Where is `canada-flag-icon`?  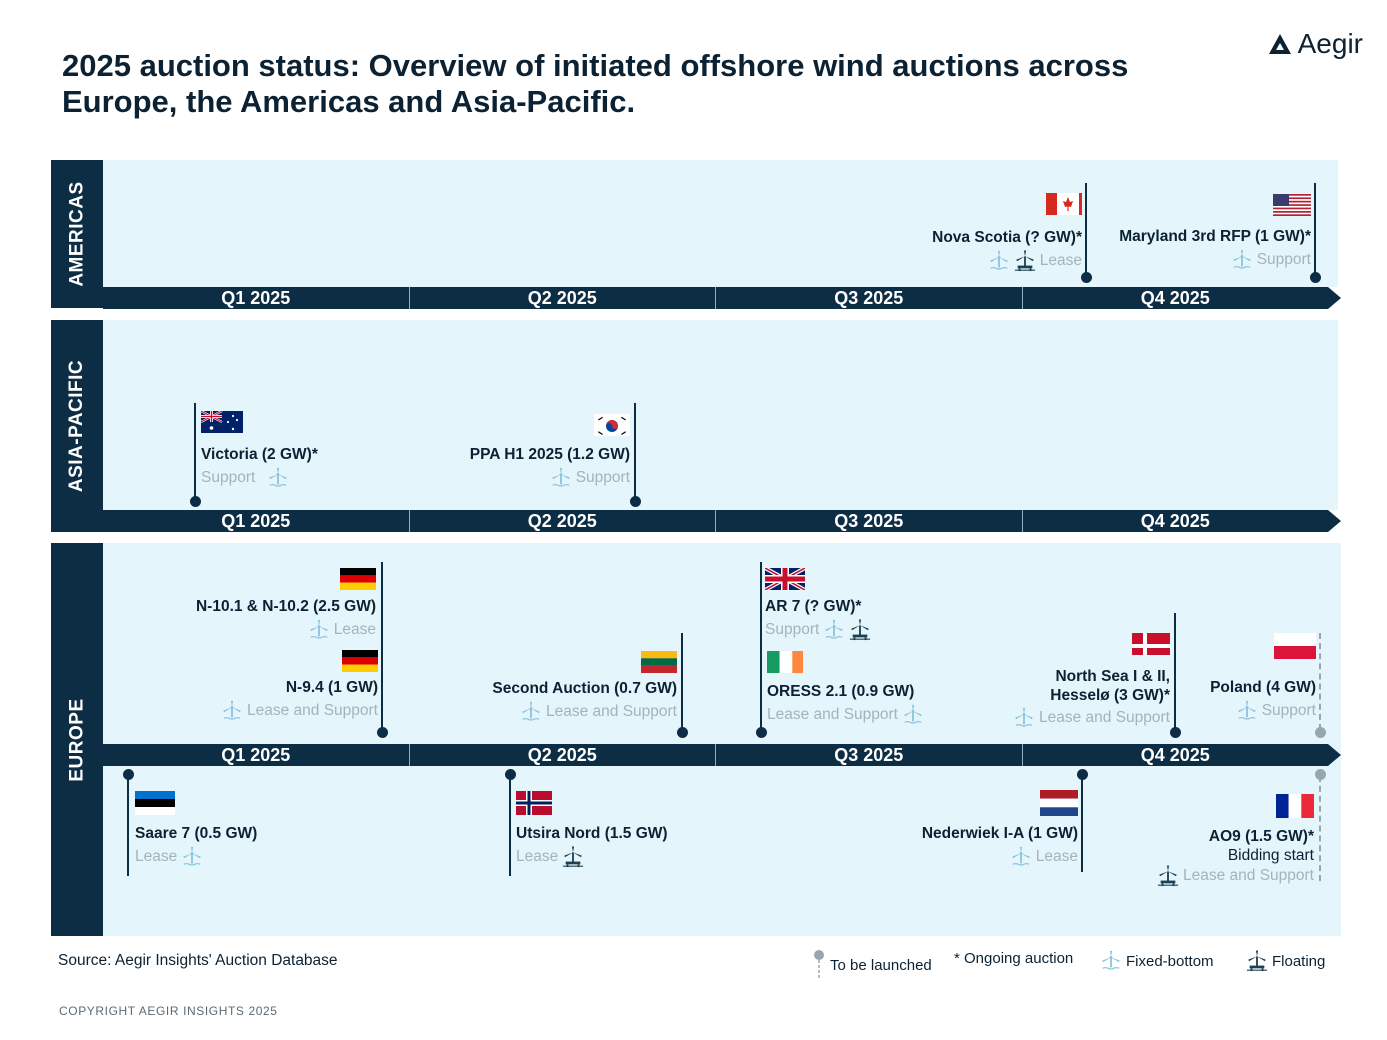
canada-flag-icon is located at coordinates (1064, 204).